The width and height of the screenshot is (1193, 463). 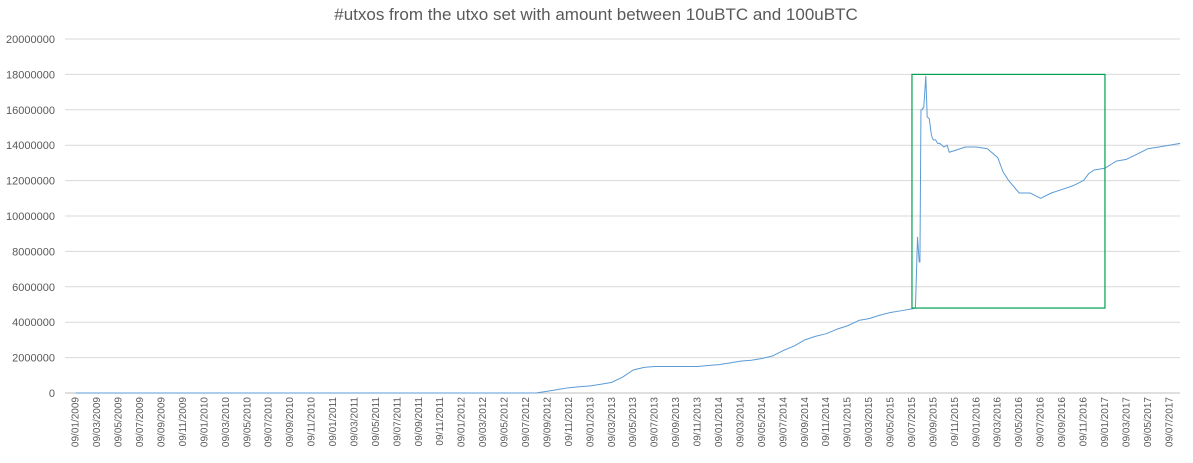 What do you see at coordinates (119, 422) in the screenshot?
I see `x-tick-label: 09/05/2009` at bounding box center [119, 422].